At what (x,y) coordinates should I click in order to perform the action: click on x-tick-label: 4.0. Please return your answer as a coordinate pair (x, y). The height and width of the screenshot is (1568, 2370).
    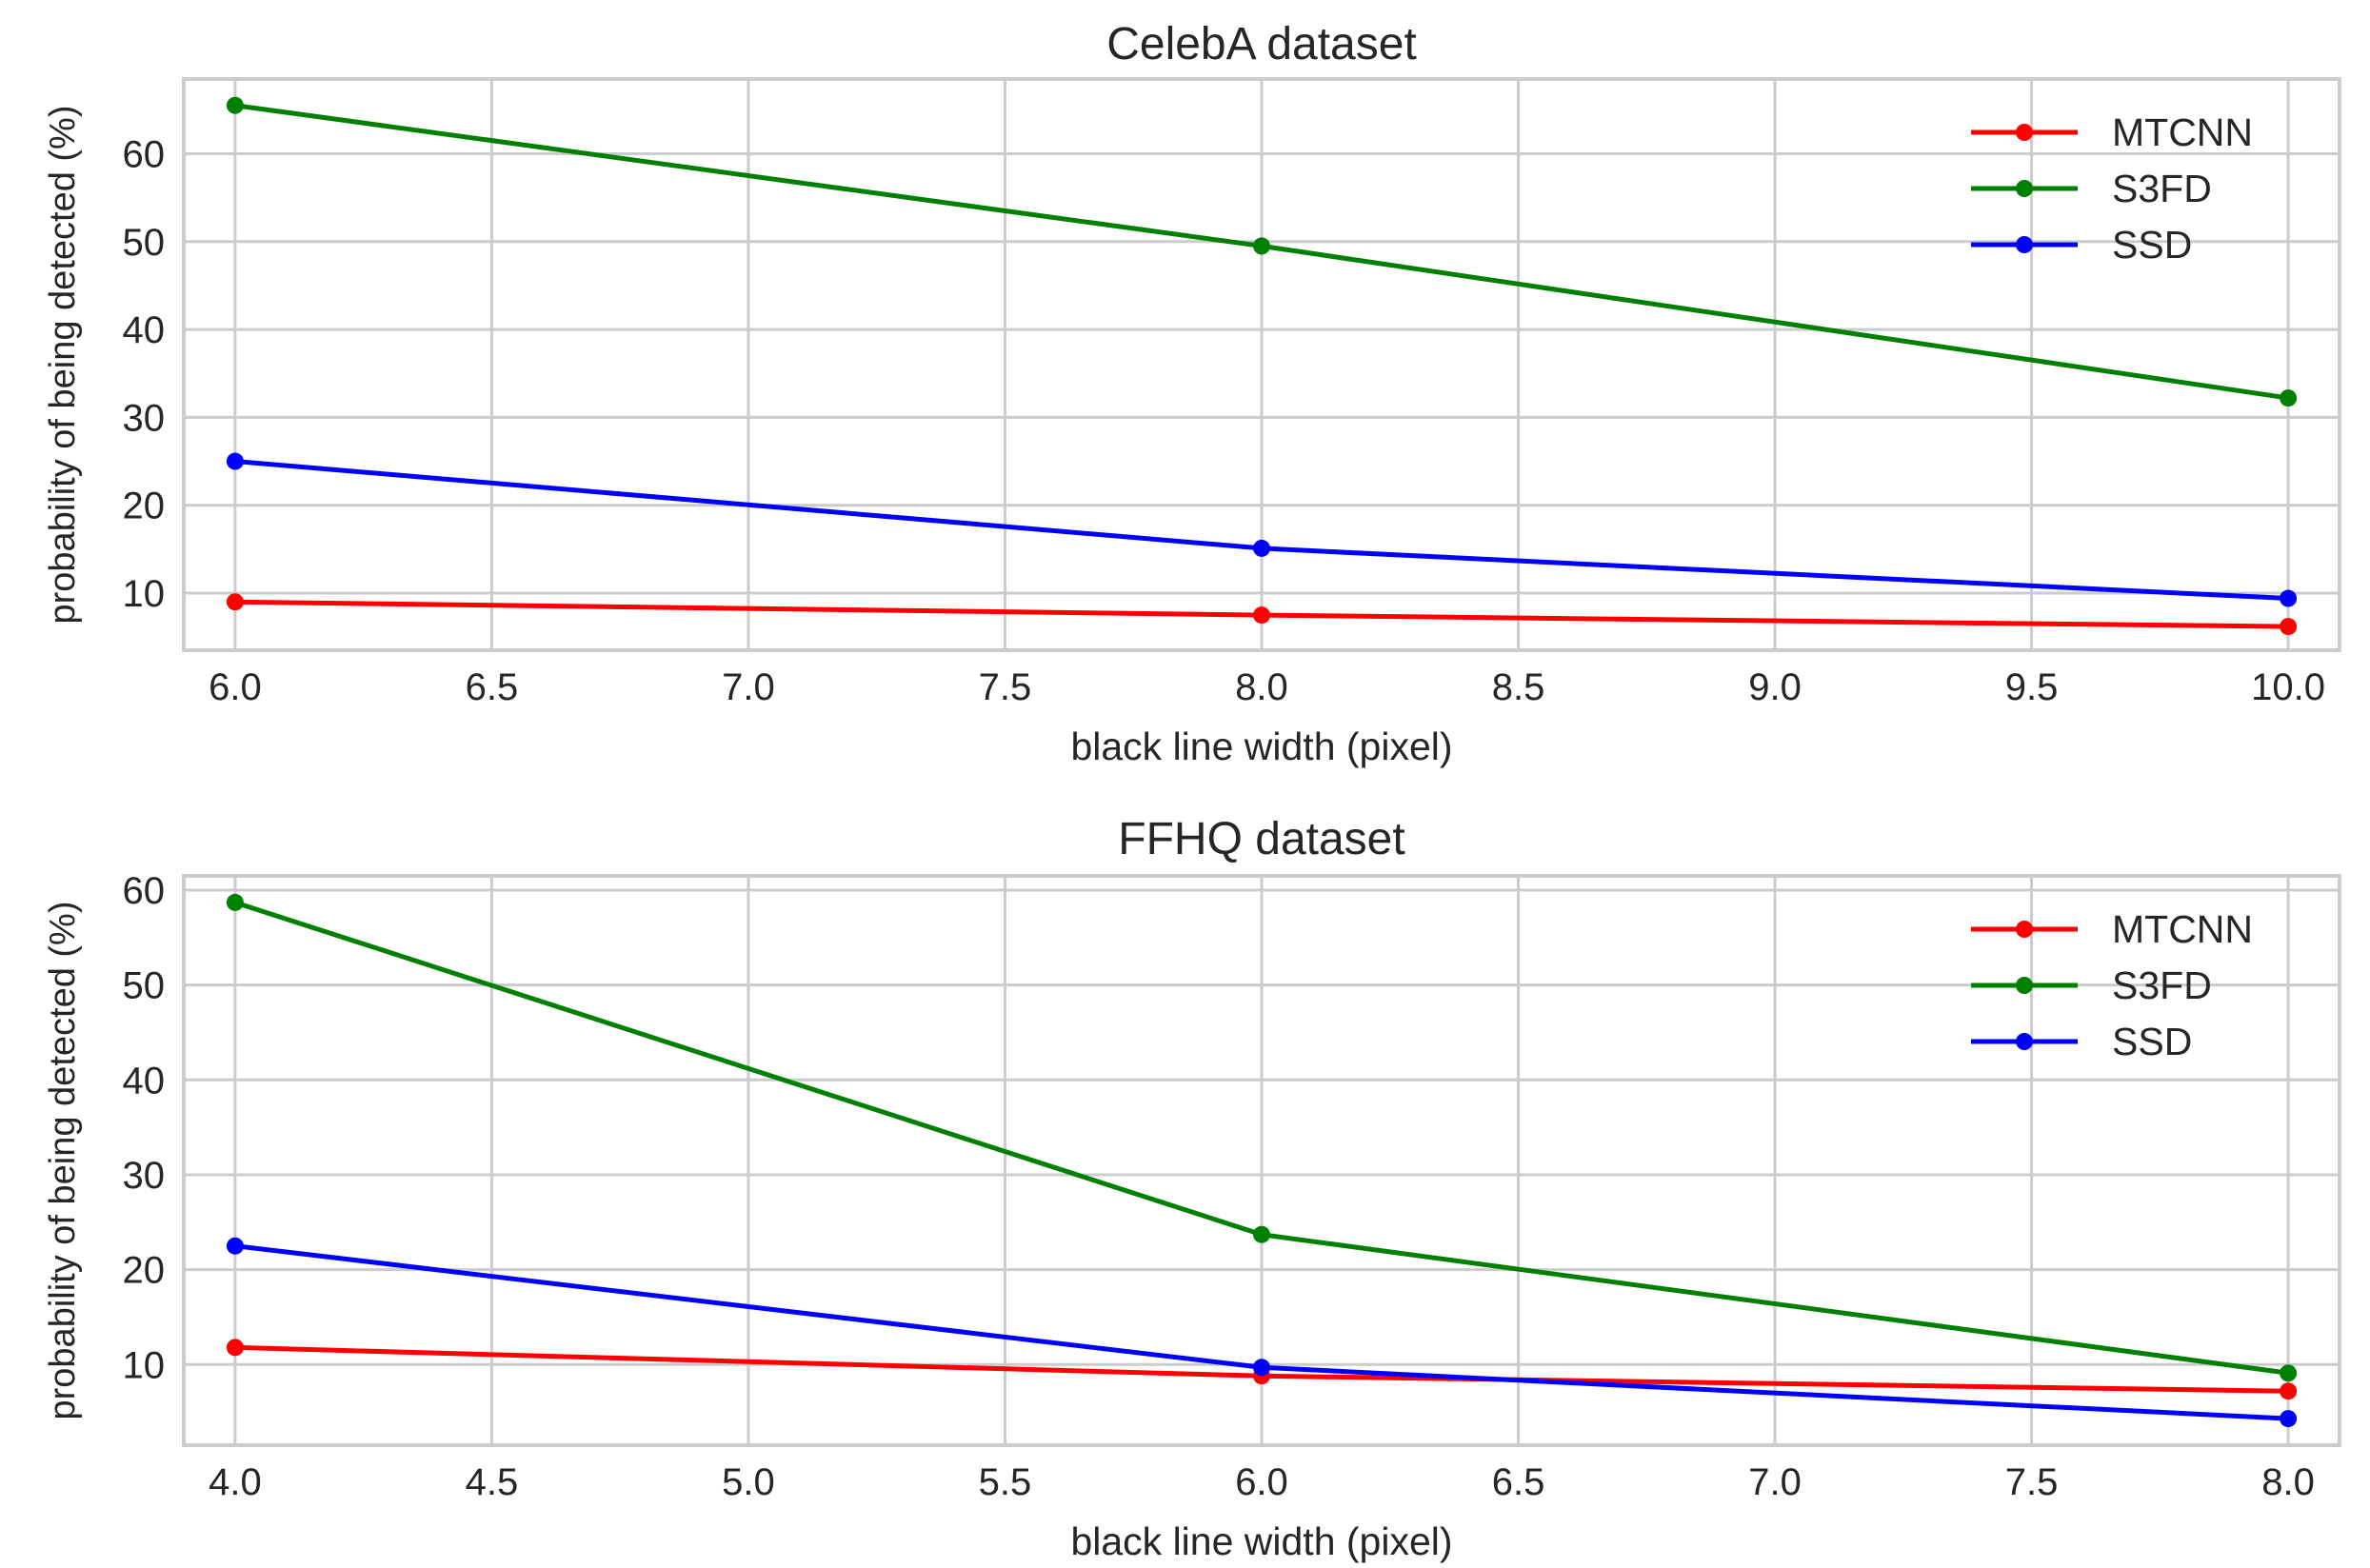
    Looking at the image, I should click on (235, 1482).